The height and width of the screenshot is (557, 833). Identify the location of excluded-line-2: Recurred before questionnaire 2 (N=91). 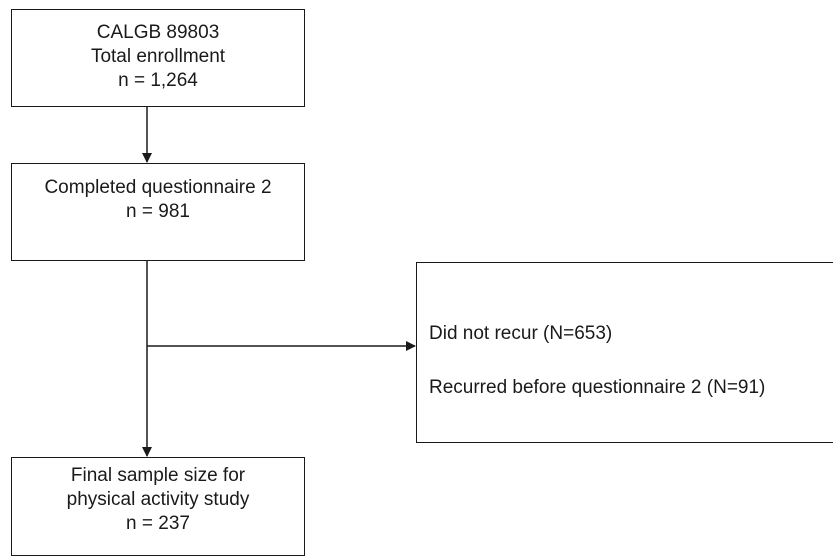
(597, 387).